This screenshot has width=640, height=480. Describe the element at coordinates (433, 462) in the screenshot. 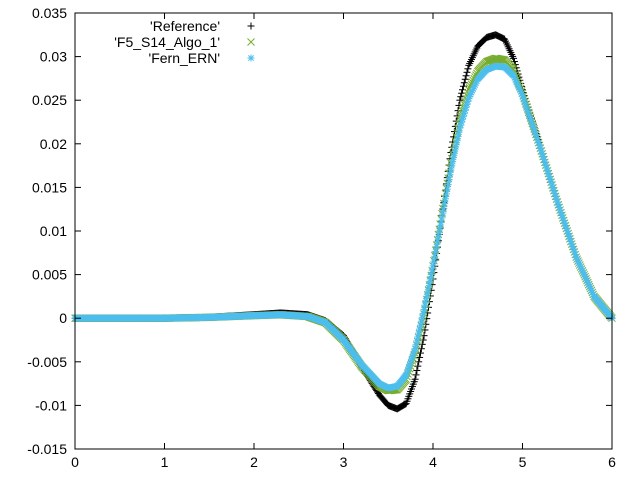

I see `x-tick-label: 4` at that location.